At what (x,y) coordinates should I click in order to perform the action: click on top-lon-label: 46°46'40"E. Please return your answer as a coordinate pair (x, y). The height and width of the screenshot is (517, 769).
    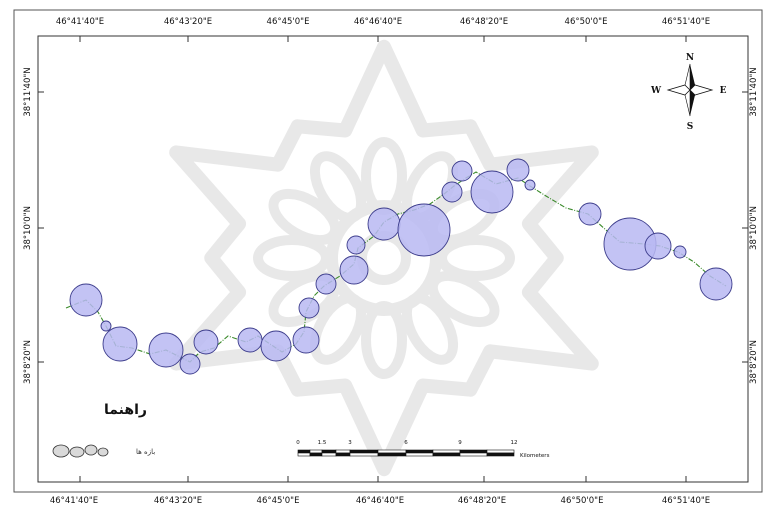
    Looking at the image, I should click on (378, 22).